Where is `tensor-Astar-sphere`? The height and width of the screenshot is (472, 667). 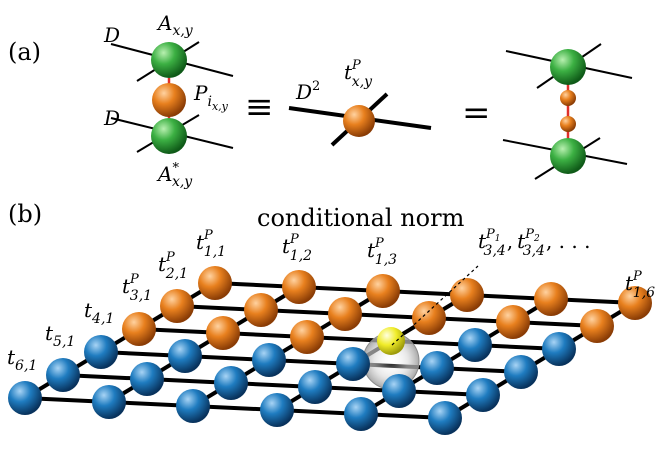
tensor-Astar-sphere is located at coordinates (169, 136).